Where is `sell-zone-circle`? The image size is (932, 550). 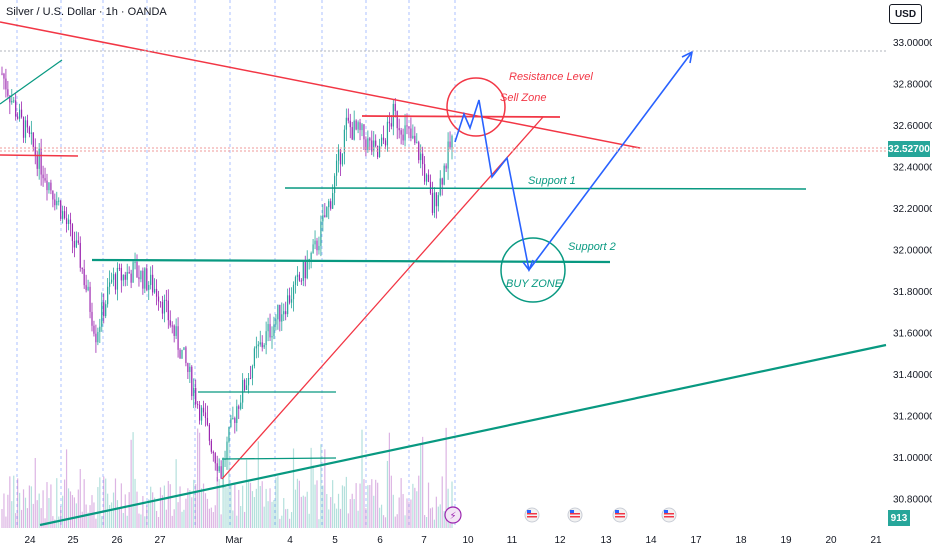
sell-zone-circle is located at coordinates (476, 107).